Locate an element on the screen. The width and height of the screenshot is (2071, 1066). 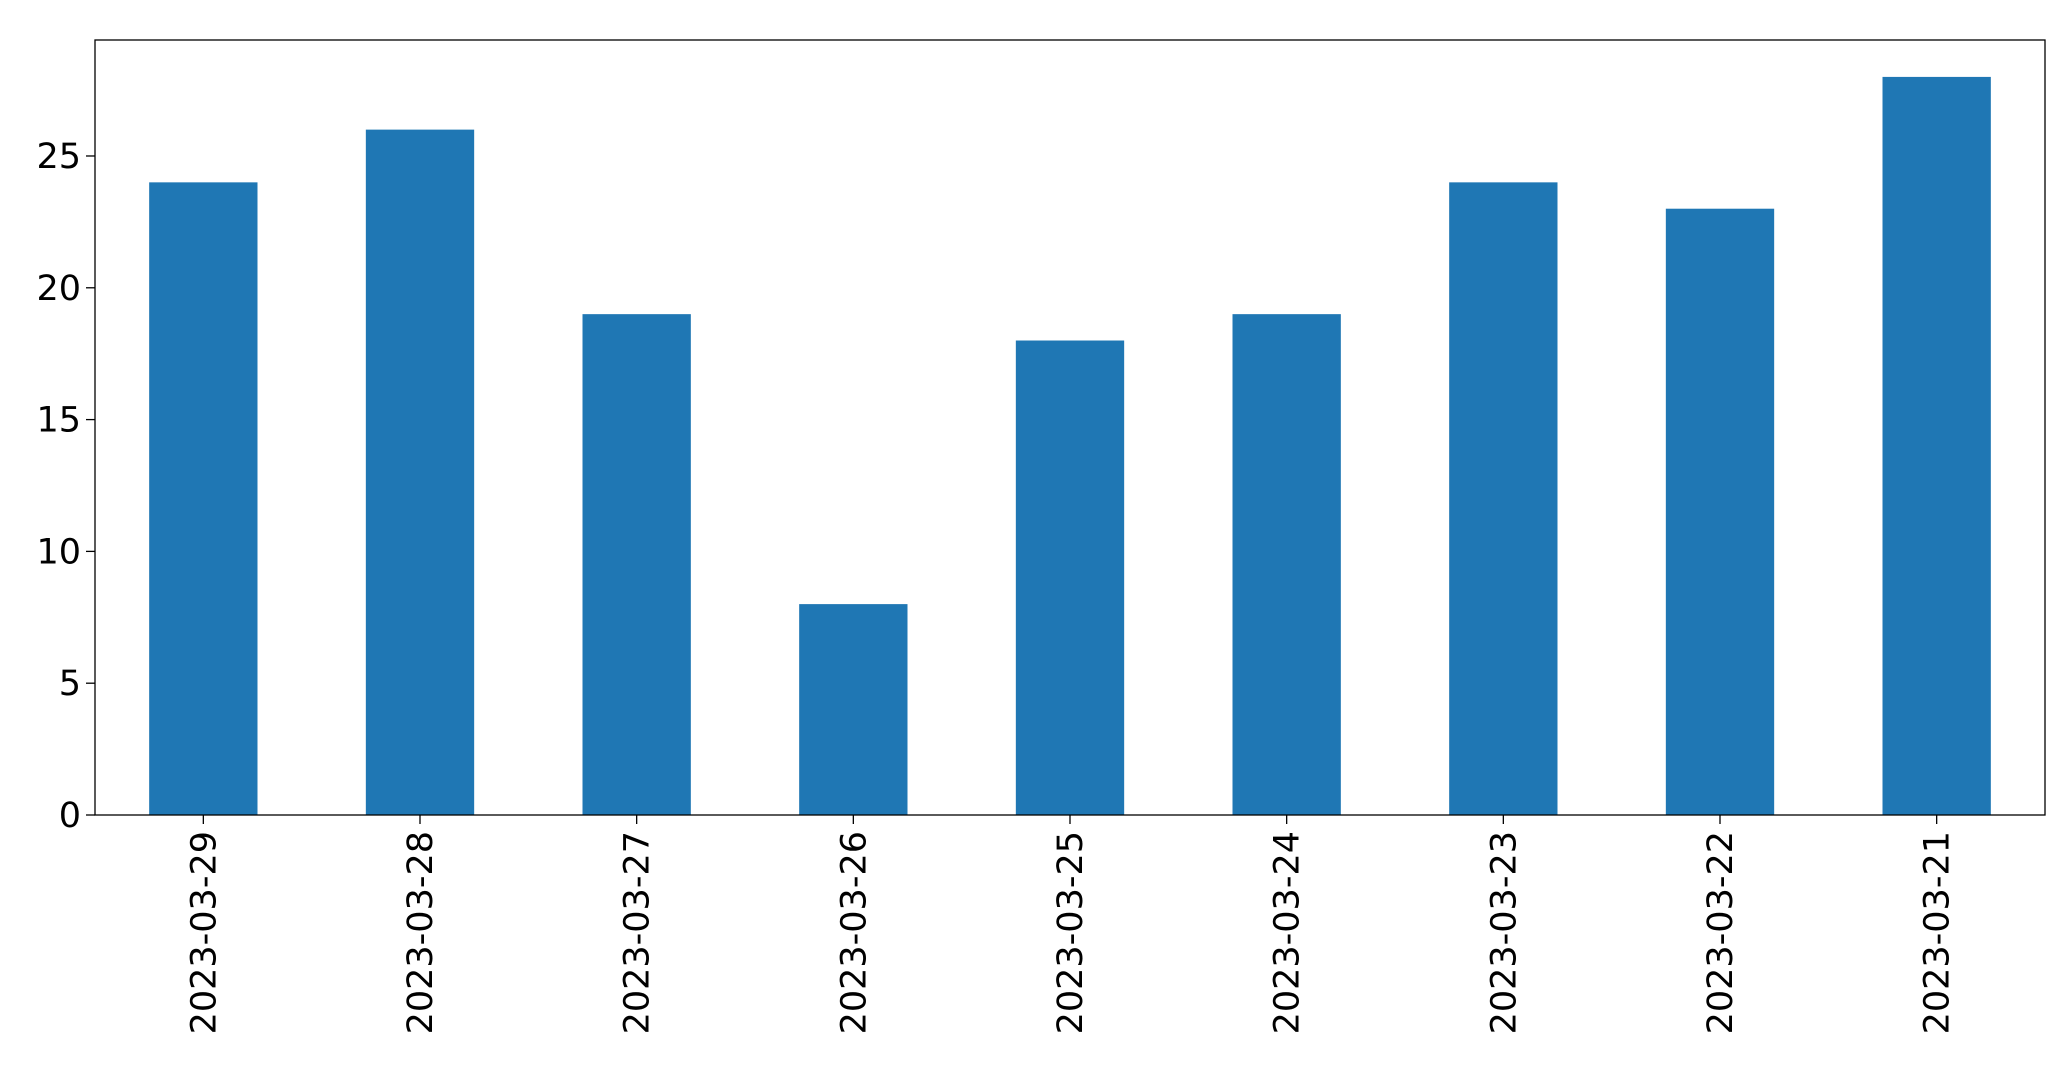
y-tick-label: 15 is located at coordinates (58, 421).